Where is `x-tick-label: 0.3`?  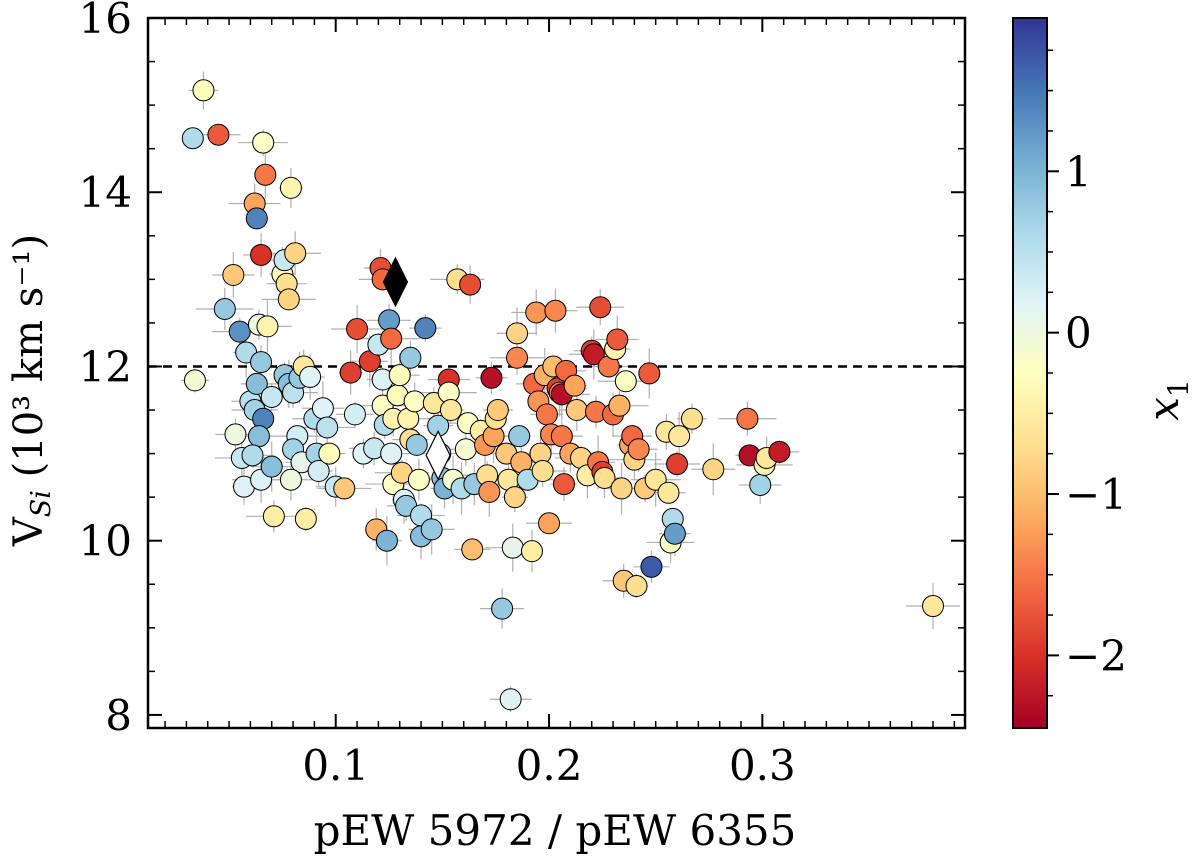
x-tick-label: 0.3 is located at coordinates (762, 765).